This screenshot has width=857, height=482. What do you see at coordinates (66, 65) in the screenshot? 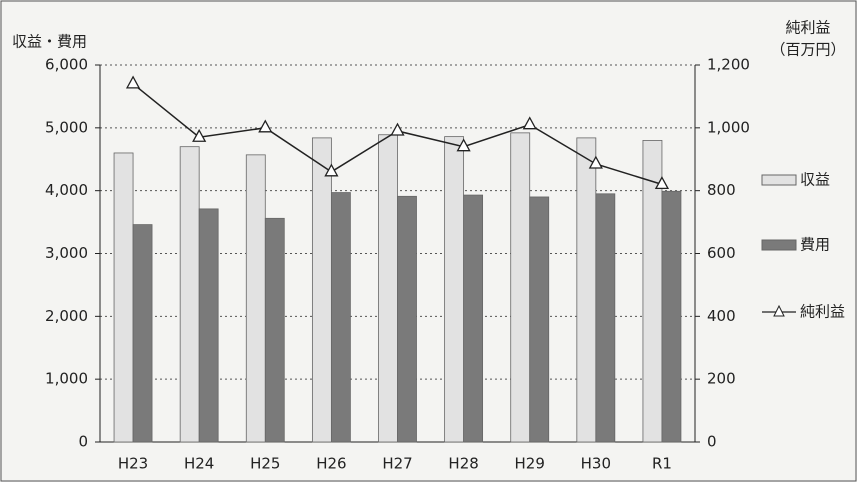
I see `y-tick-label: 6,000` at bounding box center [66, 65].